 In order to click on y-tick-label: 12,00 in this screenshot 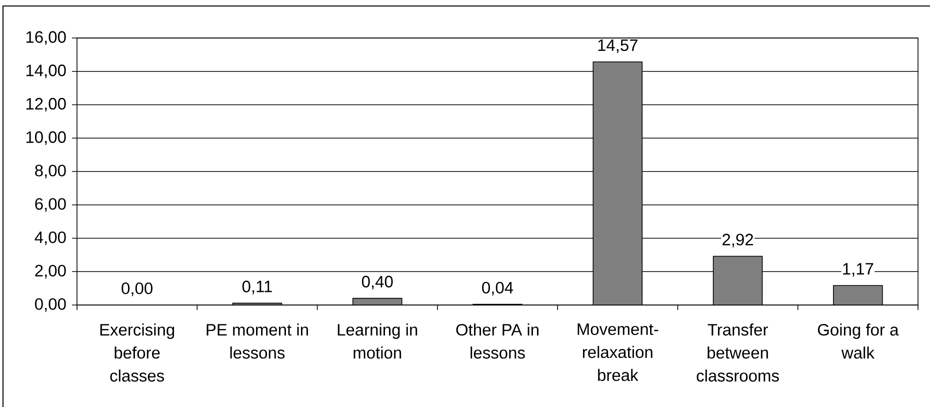, I will do `click(46, 105)`.